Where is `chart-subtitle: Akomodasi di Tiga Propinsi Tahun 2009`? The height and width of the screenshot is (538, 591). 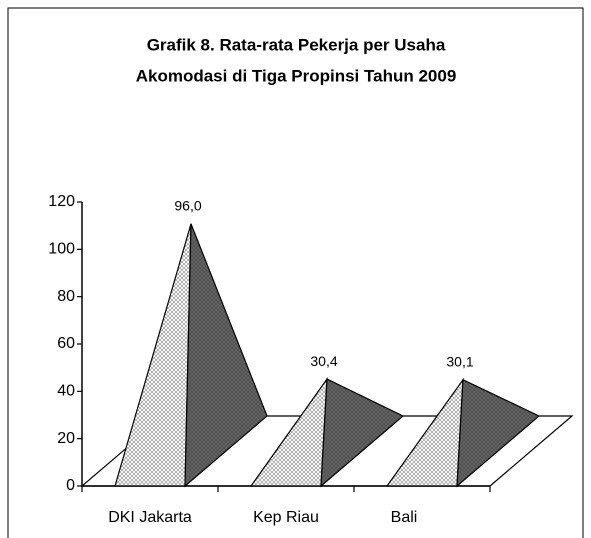 chart-subtitle: Akomodasi di Tiga Propinsi Tahun 2009 is located at coordinates (296, 75).